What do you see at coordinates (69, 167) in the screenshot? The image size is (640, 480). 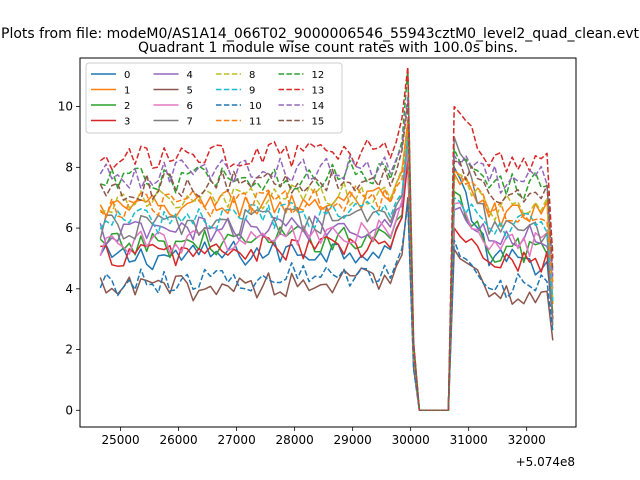 I see `y-tick-label: 8` at bounding box center [69, 167].